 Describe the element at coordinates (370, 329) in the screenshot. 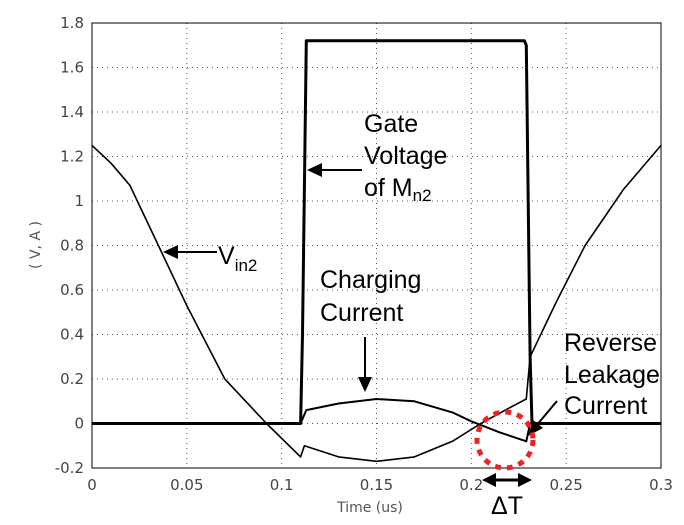

I see `annotation-charging: Charging Current` at that location.